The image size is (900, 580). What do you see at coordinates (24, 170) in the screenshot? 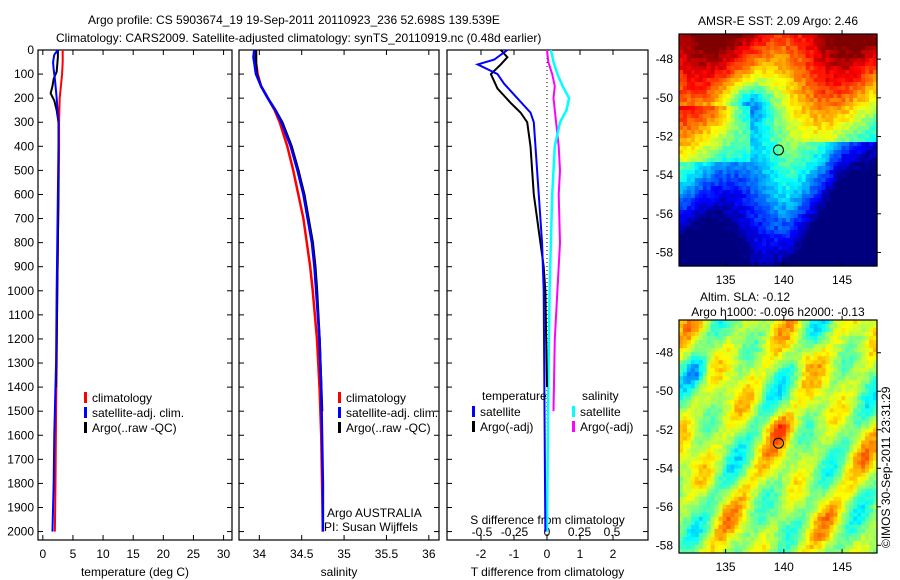
I see `y-tick-label: 500` at bounding box center [24, 170].